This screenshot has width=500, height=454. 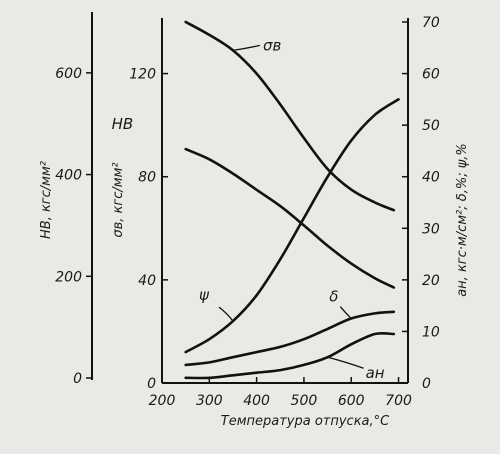 What do you see at coordinates (147, 178) in the screenshot?
I see `sigma-tick-label: 80` at bounding box center [147, 178].